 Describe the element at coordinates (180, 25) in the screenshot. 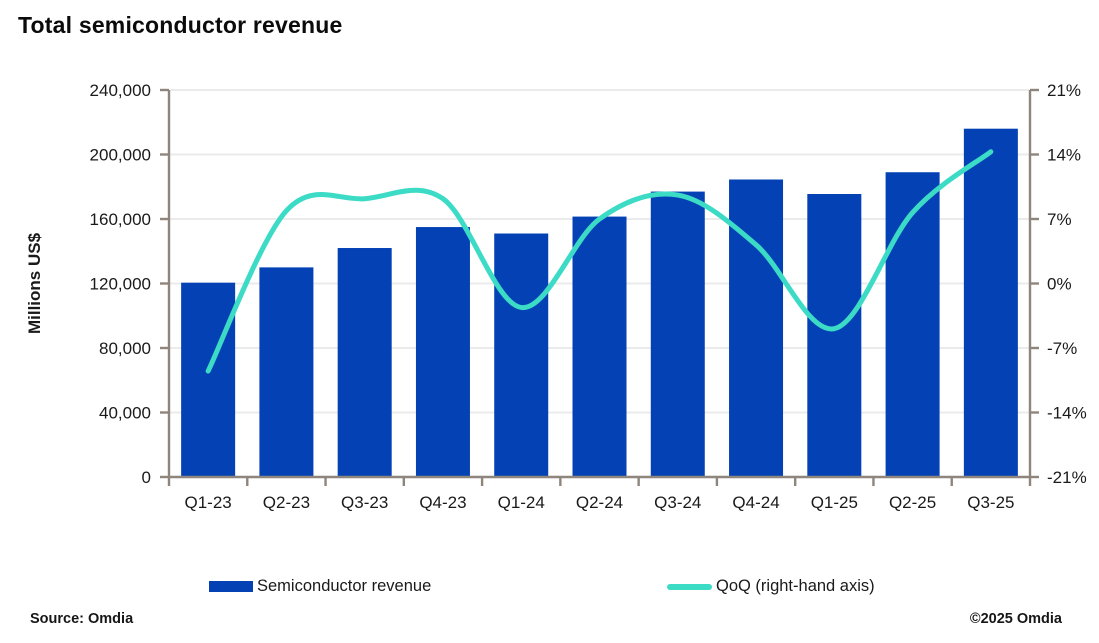

I see `page-title: Total semiconductor revenue` at that location.